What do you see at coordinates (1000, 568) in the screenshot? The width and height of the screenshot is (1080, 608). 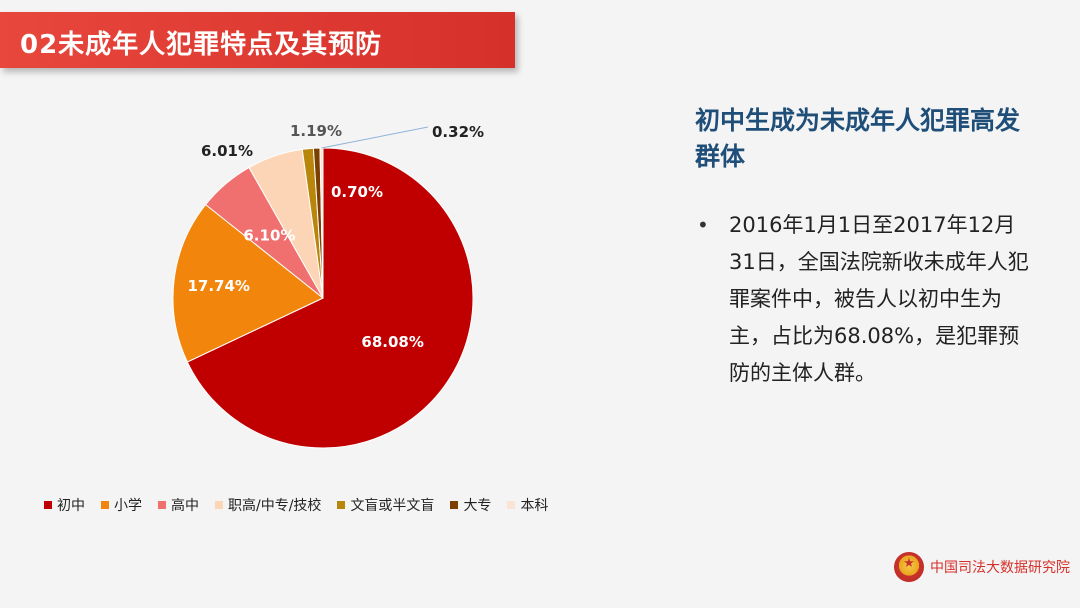 I see `footer-org: 中国司法大数据研究院` at bounding box center [1000, 568].